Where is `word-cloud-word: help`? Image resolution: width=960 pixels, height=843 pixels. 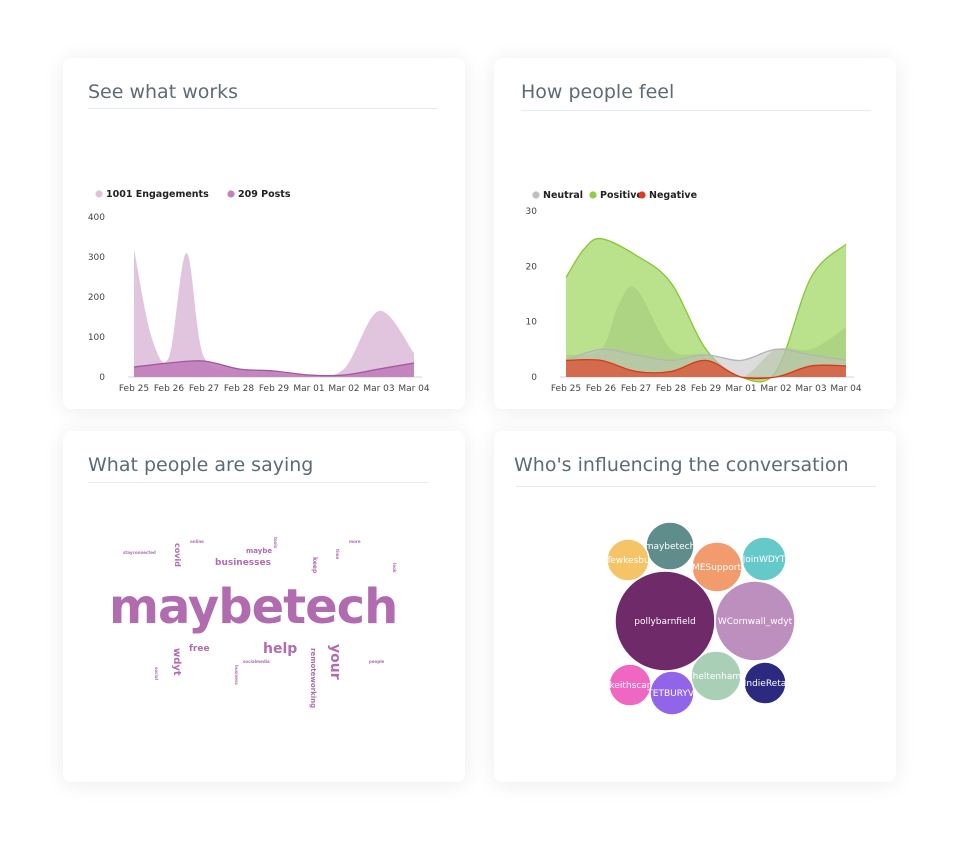 word-cloud-word: help is located at coordinates (280, 649).